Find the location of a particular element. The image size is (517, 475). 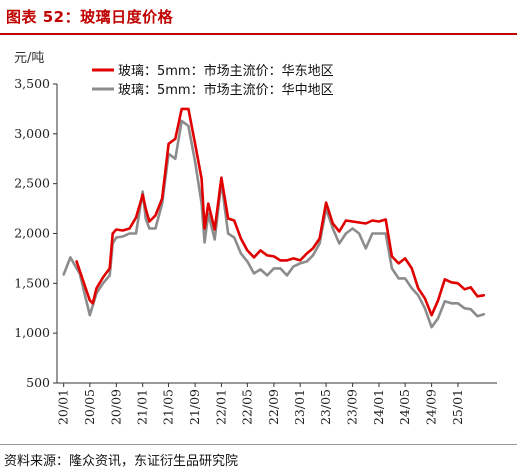

x-tick-label: 21/05 is located at coordinates (168, 407).